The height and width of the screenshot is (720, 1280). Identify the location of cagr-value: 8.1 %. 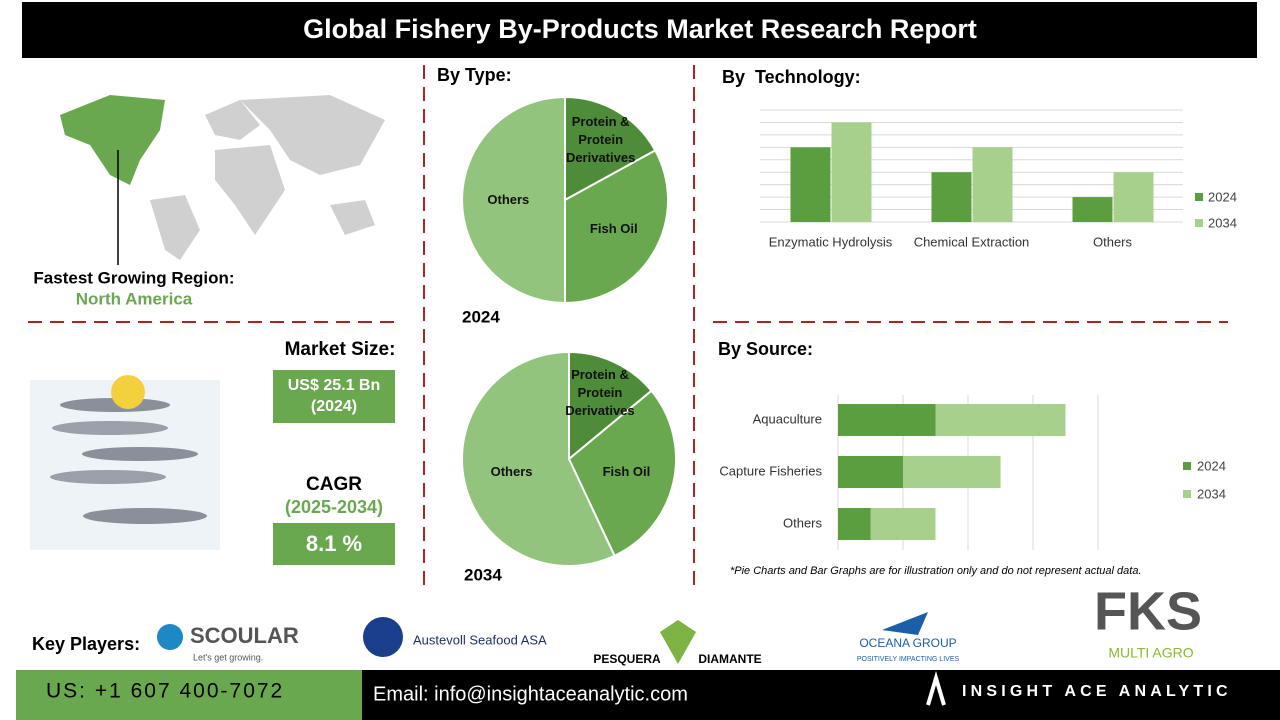
(334, 543).